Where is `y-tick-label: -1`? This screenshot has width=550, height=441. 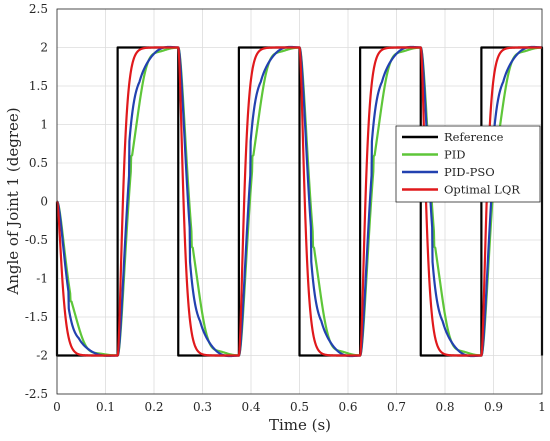 y-tick-label: -1 is located at coordinates (42, 279).